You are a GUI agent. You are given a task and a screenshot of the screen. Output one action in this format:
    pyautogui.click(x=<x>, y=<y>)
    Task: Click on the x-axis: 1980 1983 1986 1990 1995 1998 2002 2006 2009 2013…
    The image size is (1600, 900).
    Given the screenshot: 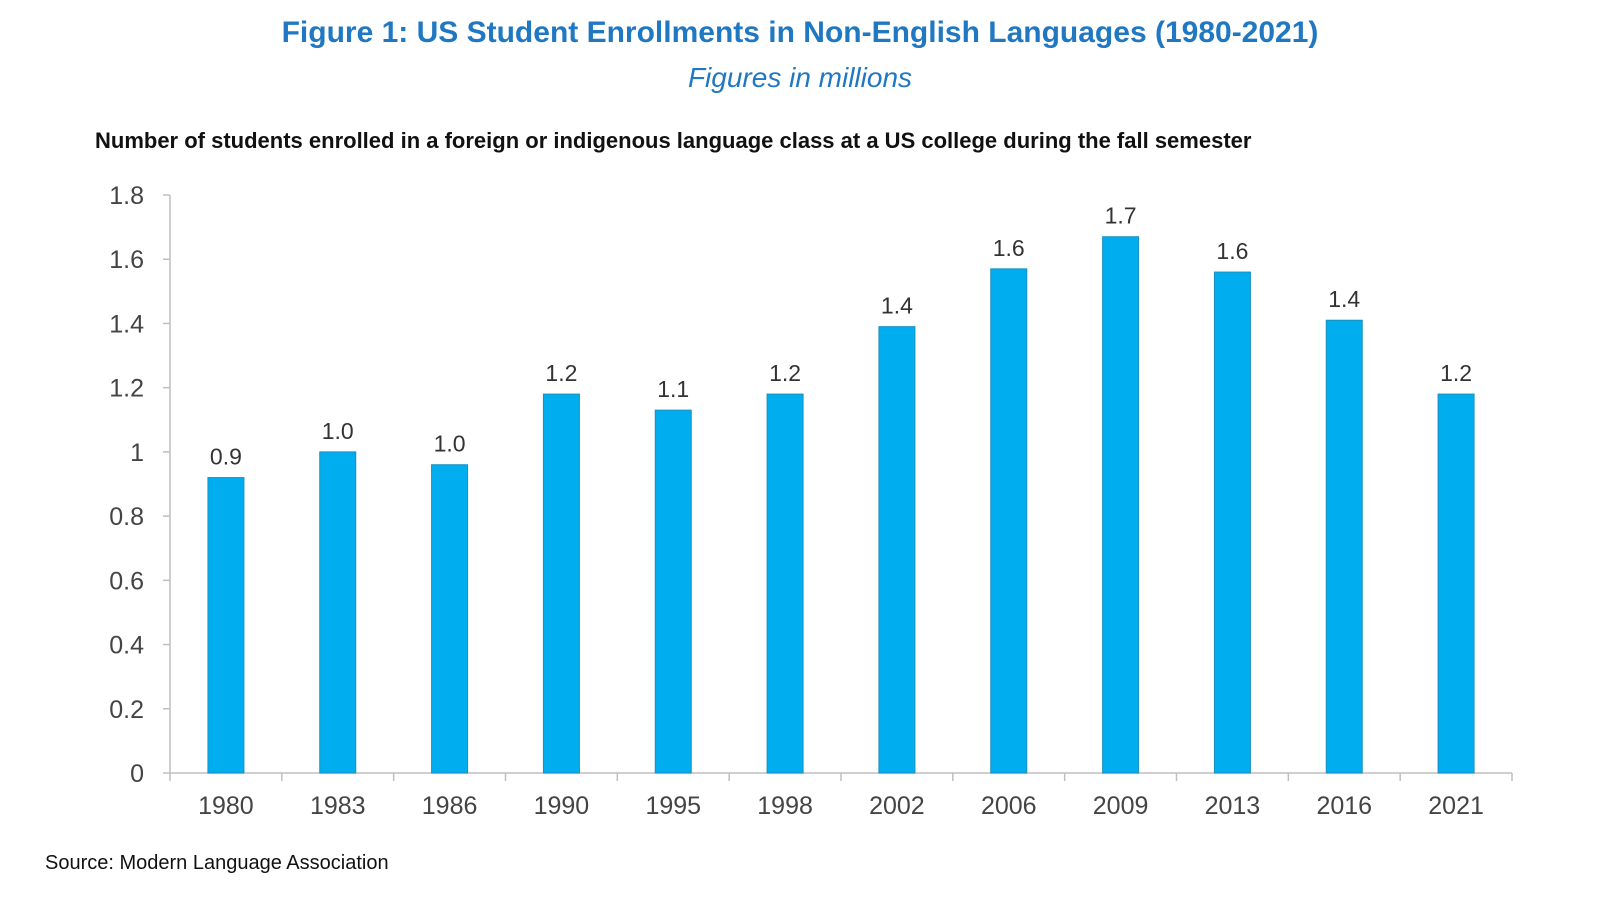 What is the action you would take?
    pyautogui.click(x=841, y=796)
    